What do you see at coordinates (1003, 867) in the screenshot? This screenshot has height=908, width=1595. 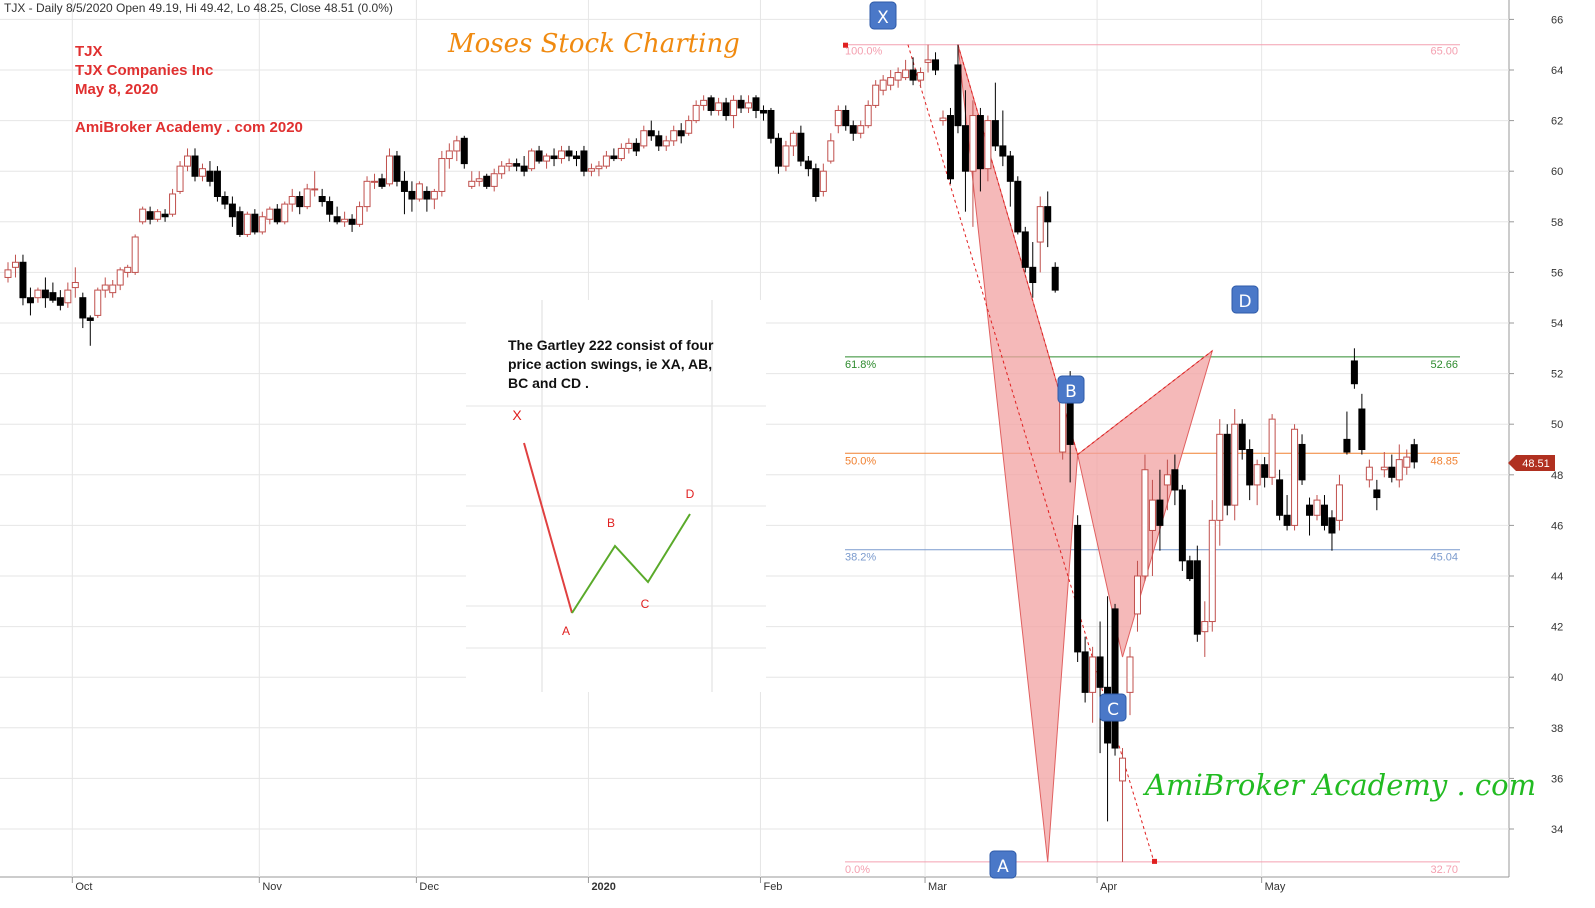 I see `badge-a-label: A` at bounding box center [1003, 867].